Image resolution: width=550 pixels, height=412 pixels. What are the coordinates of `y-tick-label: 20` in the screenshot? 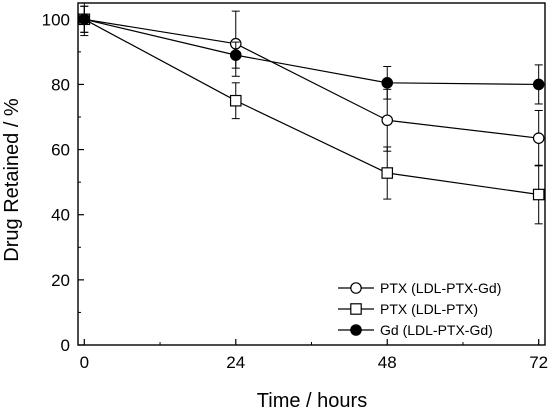 It's located at (60, 280).